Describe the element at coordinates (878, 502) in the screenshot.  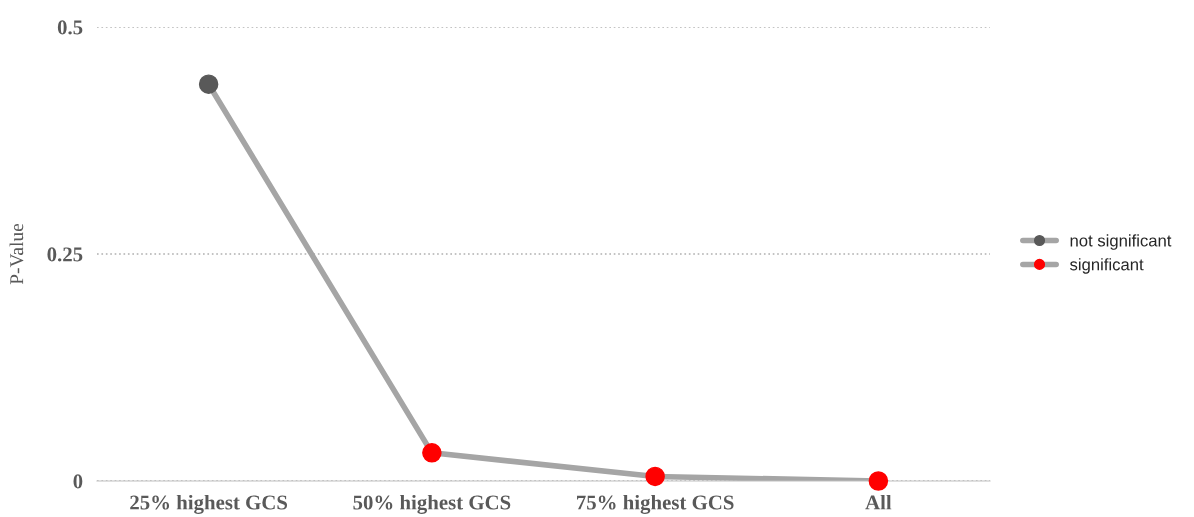
I see `x-tick-label: All` at that location.